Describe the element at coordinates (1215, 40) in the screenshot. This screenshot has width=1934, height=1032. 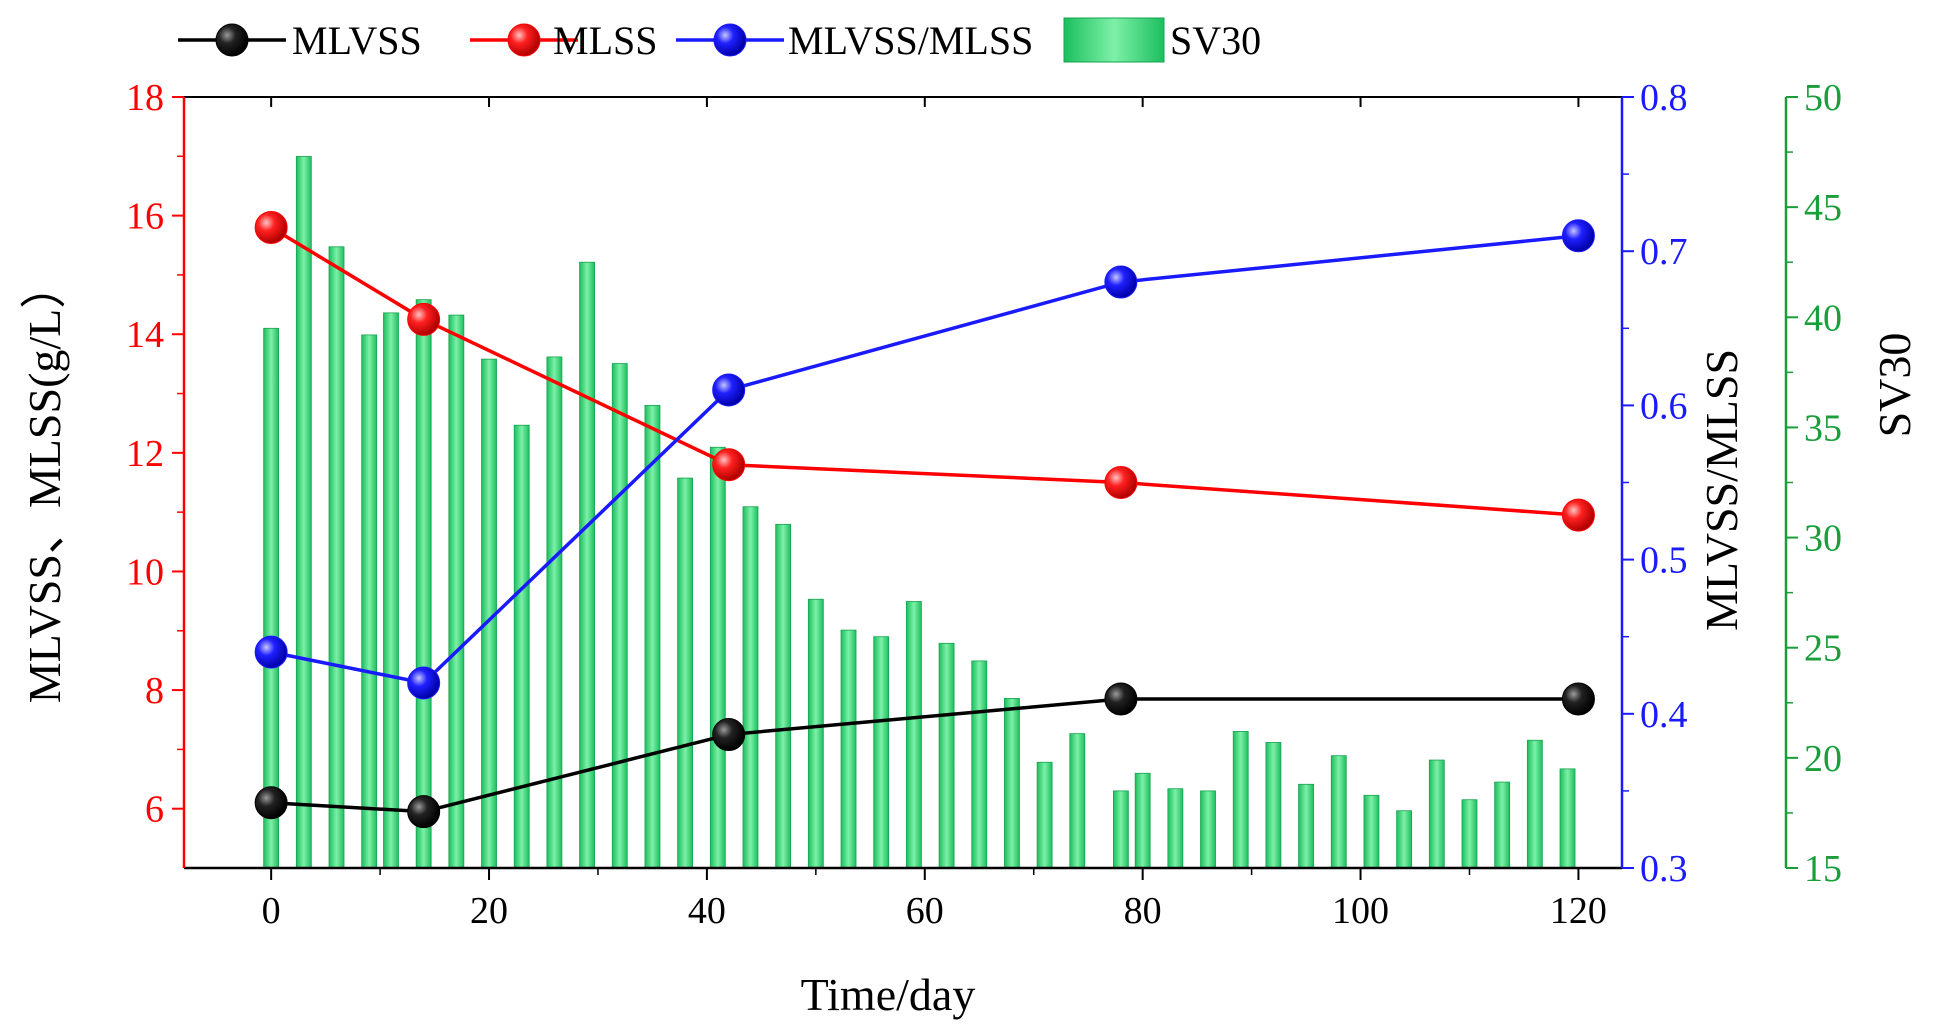
I see `legend-sv30-label: SV30` at that location.